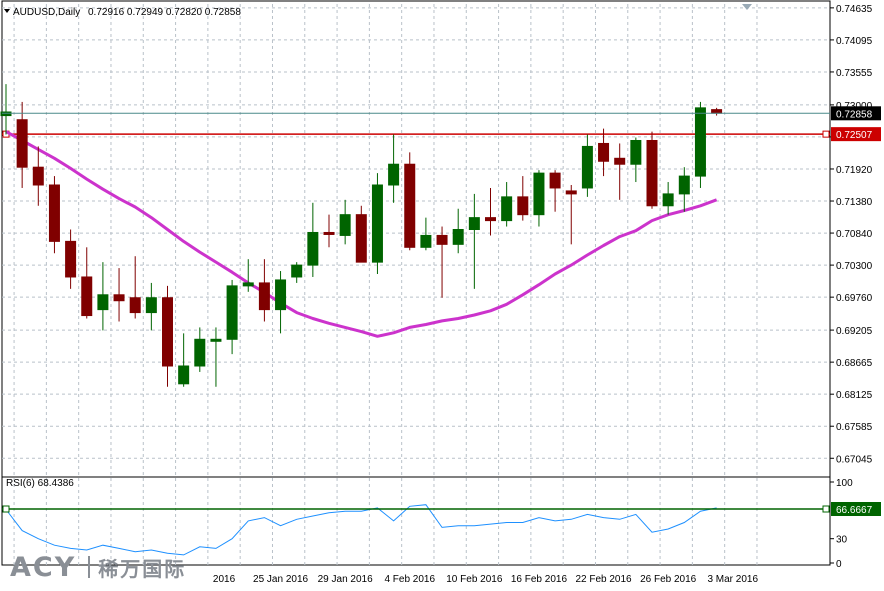 This screenshot has width=884, height=591. I want to click on current-price-box, so click(856, 113).